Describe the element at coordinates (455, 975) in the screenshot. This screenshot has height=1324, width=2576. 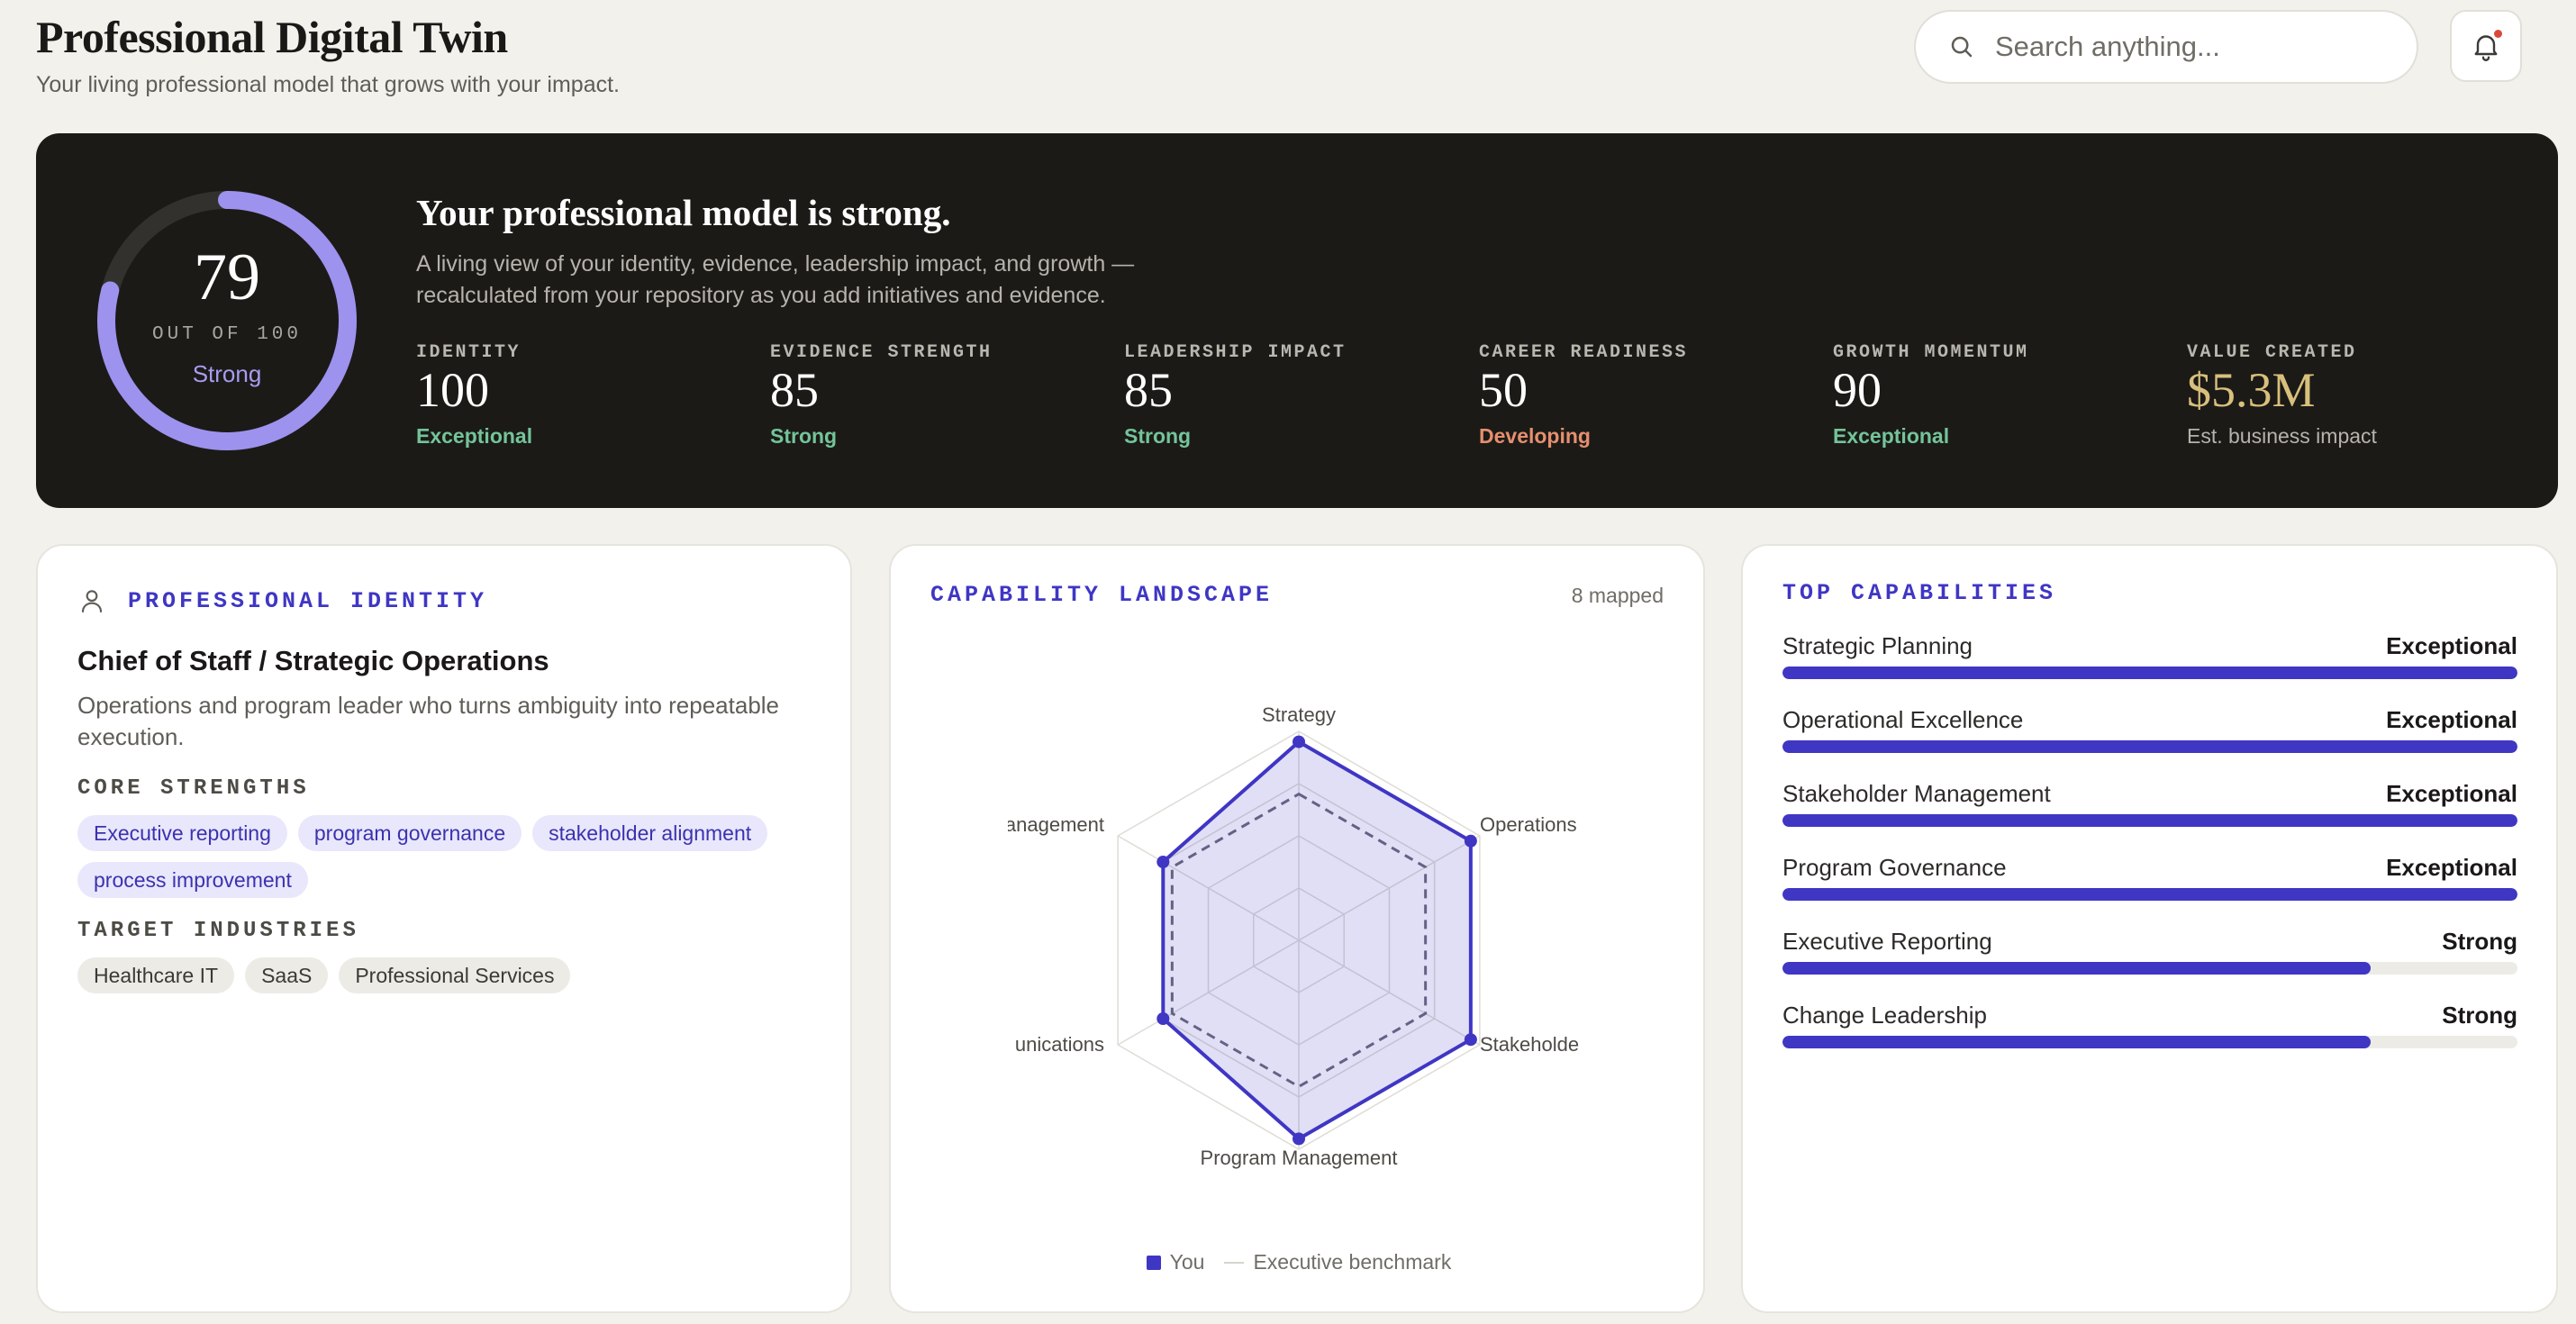
I see `industry-chip: Professional Services` at that location.